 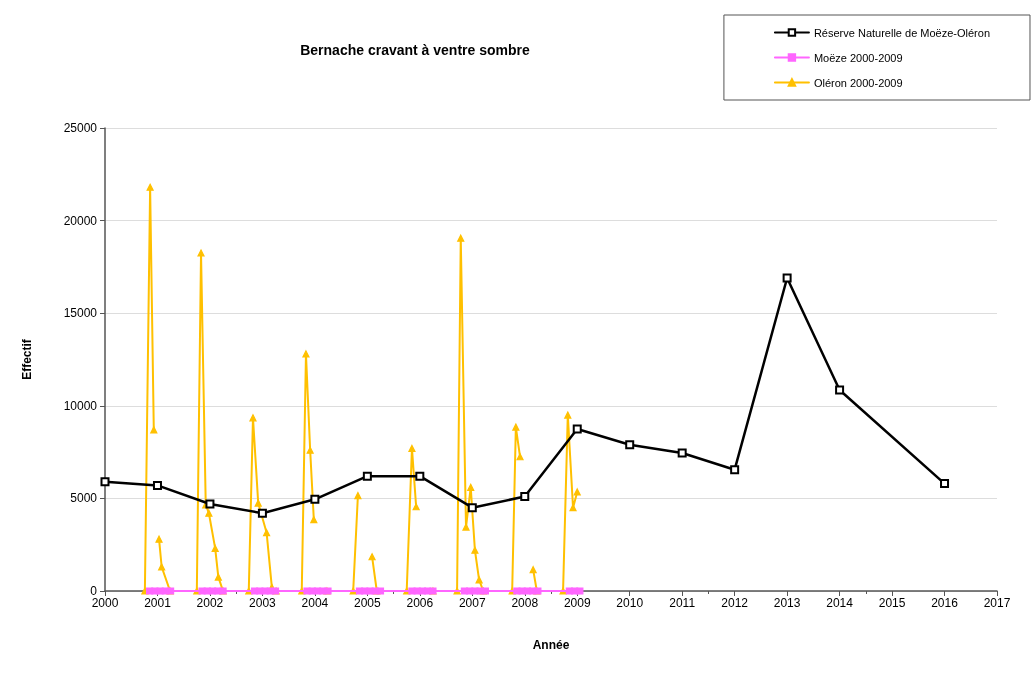 I want to click on y-axis-title: Effectif, so click(x=27, y=359).